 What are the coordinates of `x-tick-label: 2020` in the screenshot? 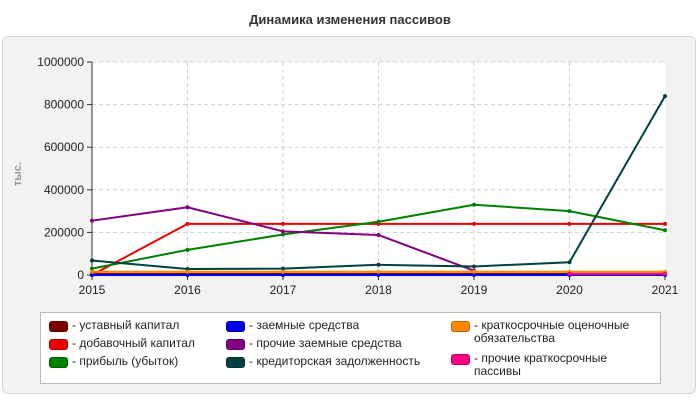 It's located at (569, 290).